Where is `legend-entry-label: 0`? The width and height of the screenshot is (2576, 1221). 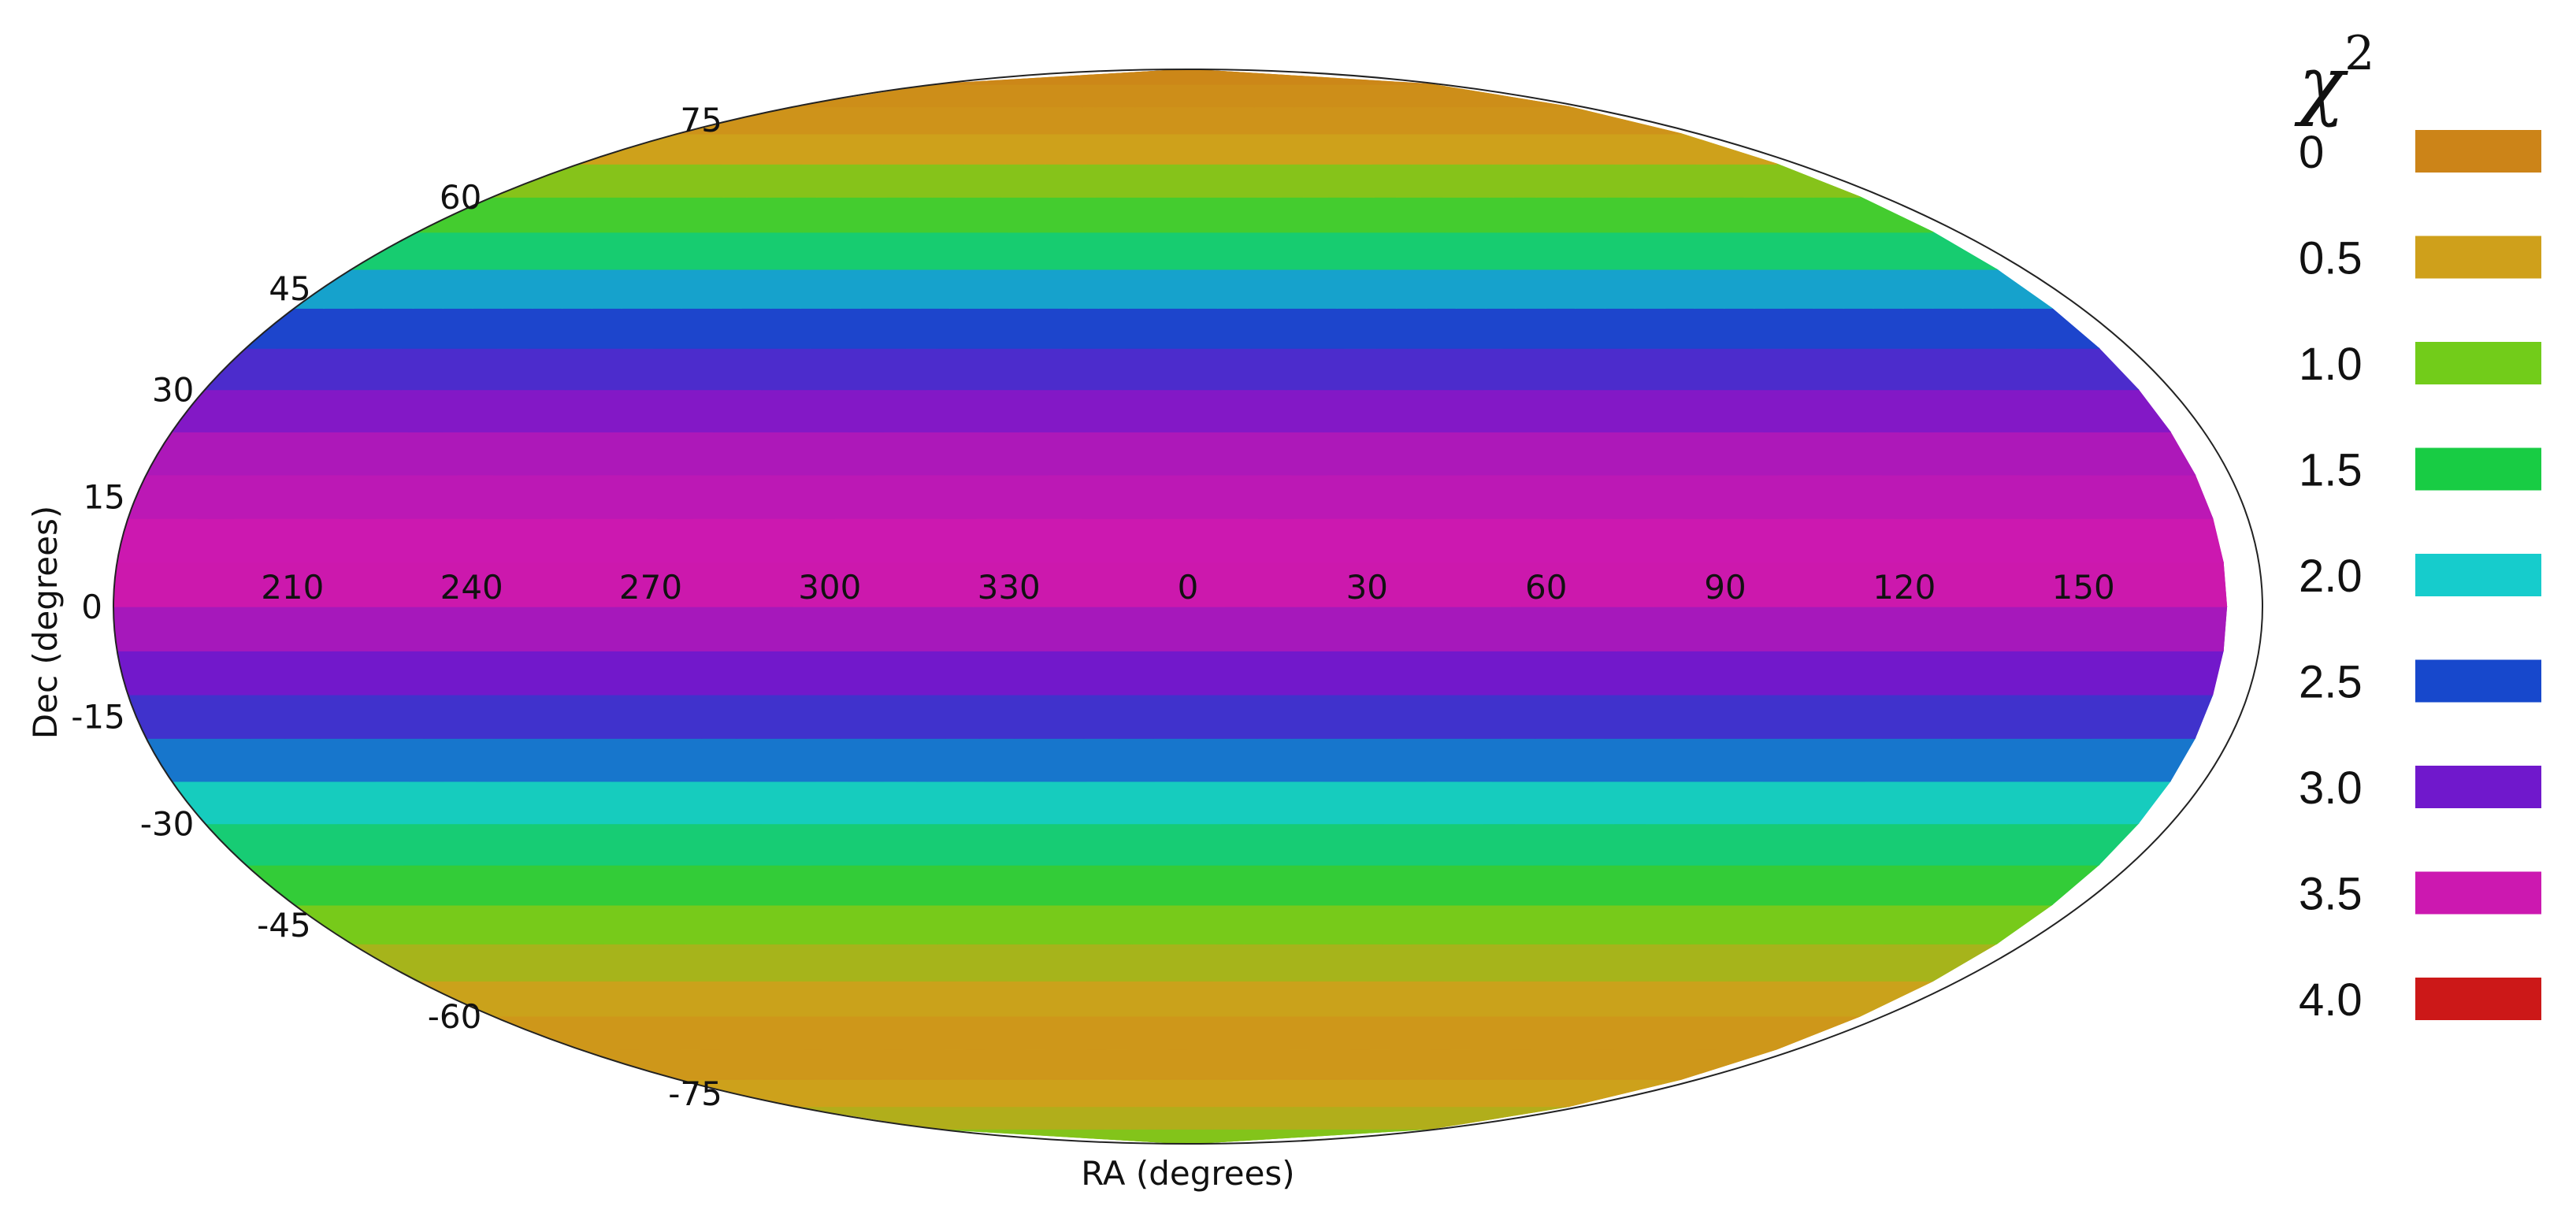
legend-entry-label: 0 is located at coordinates (2311, 152).